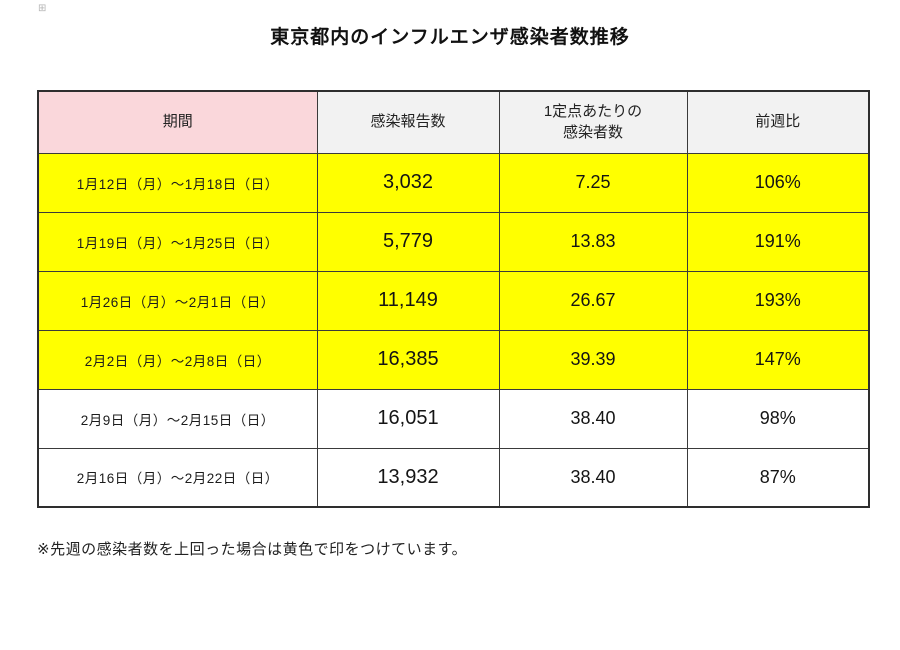 The height and width of the screenshot is (650, 900). Describe the element at coordinates (450, 37) in the screenshot. I see `page-title: 東京都内のインフルエンザ感染者数推移` at that location.